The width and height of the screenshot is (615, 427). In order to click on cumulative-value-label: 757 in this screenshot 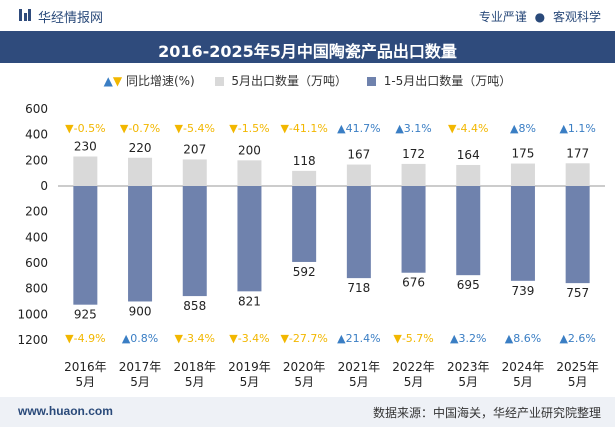, I will do `click(577, 293)`.